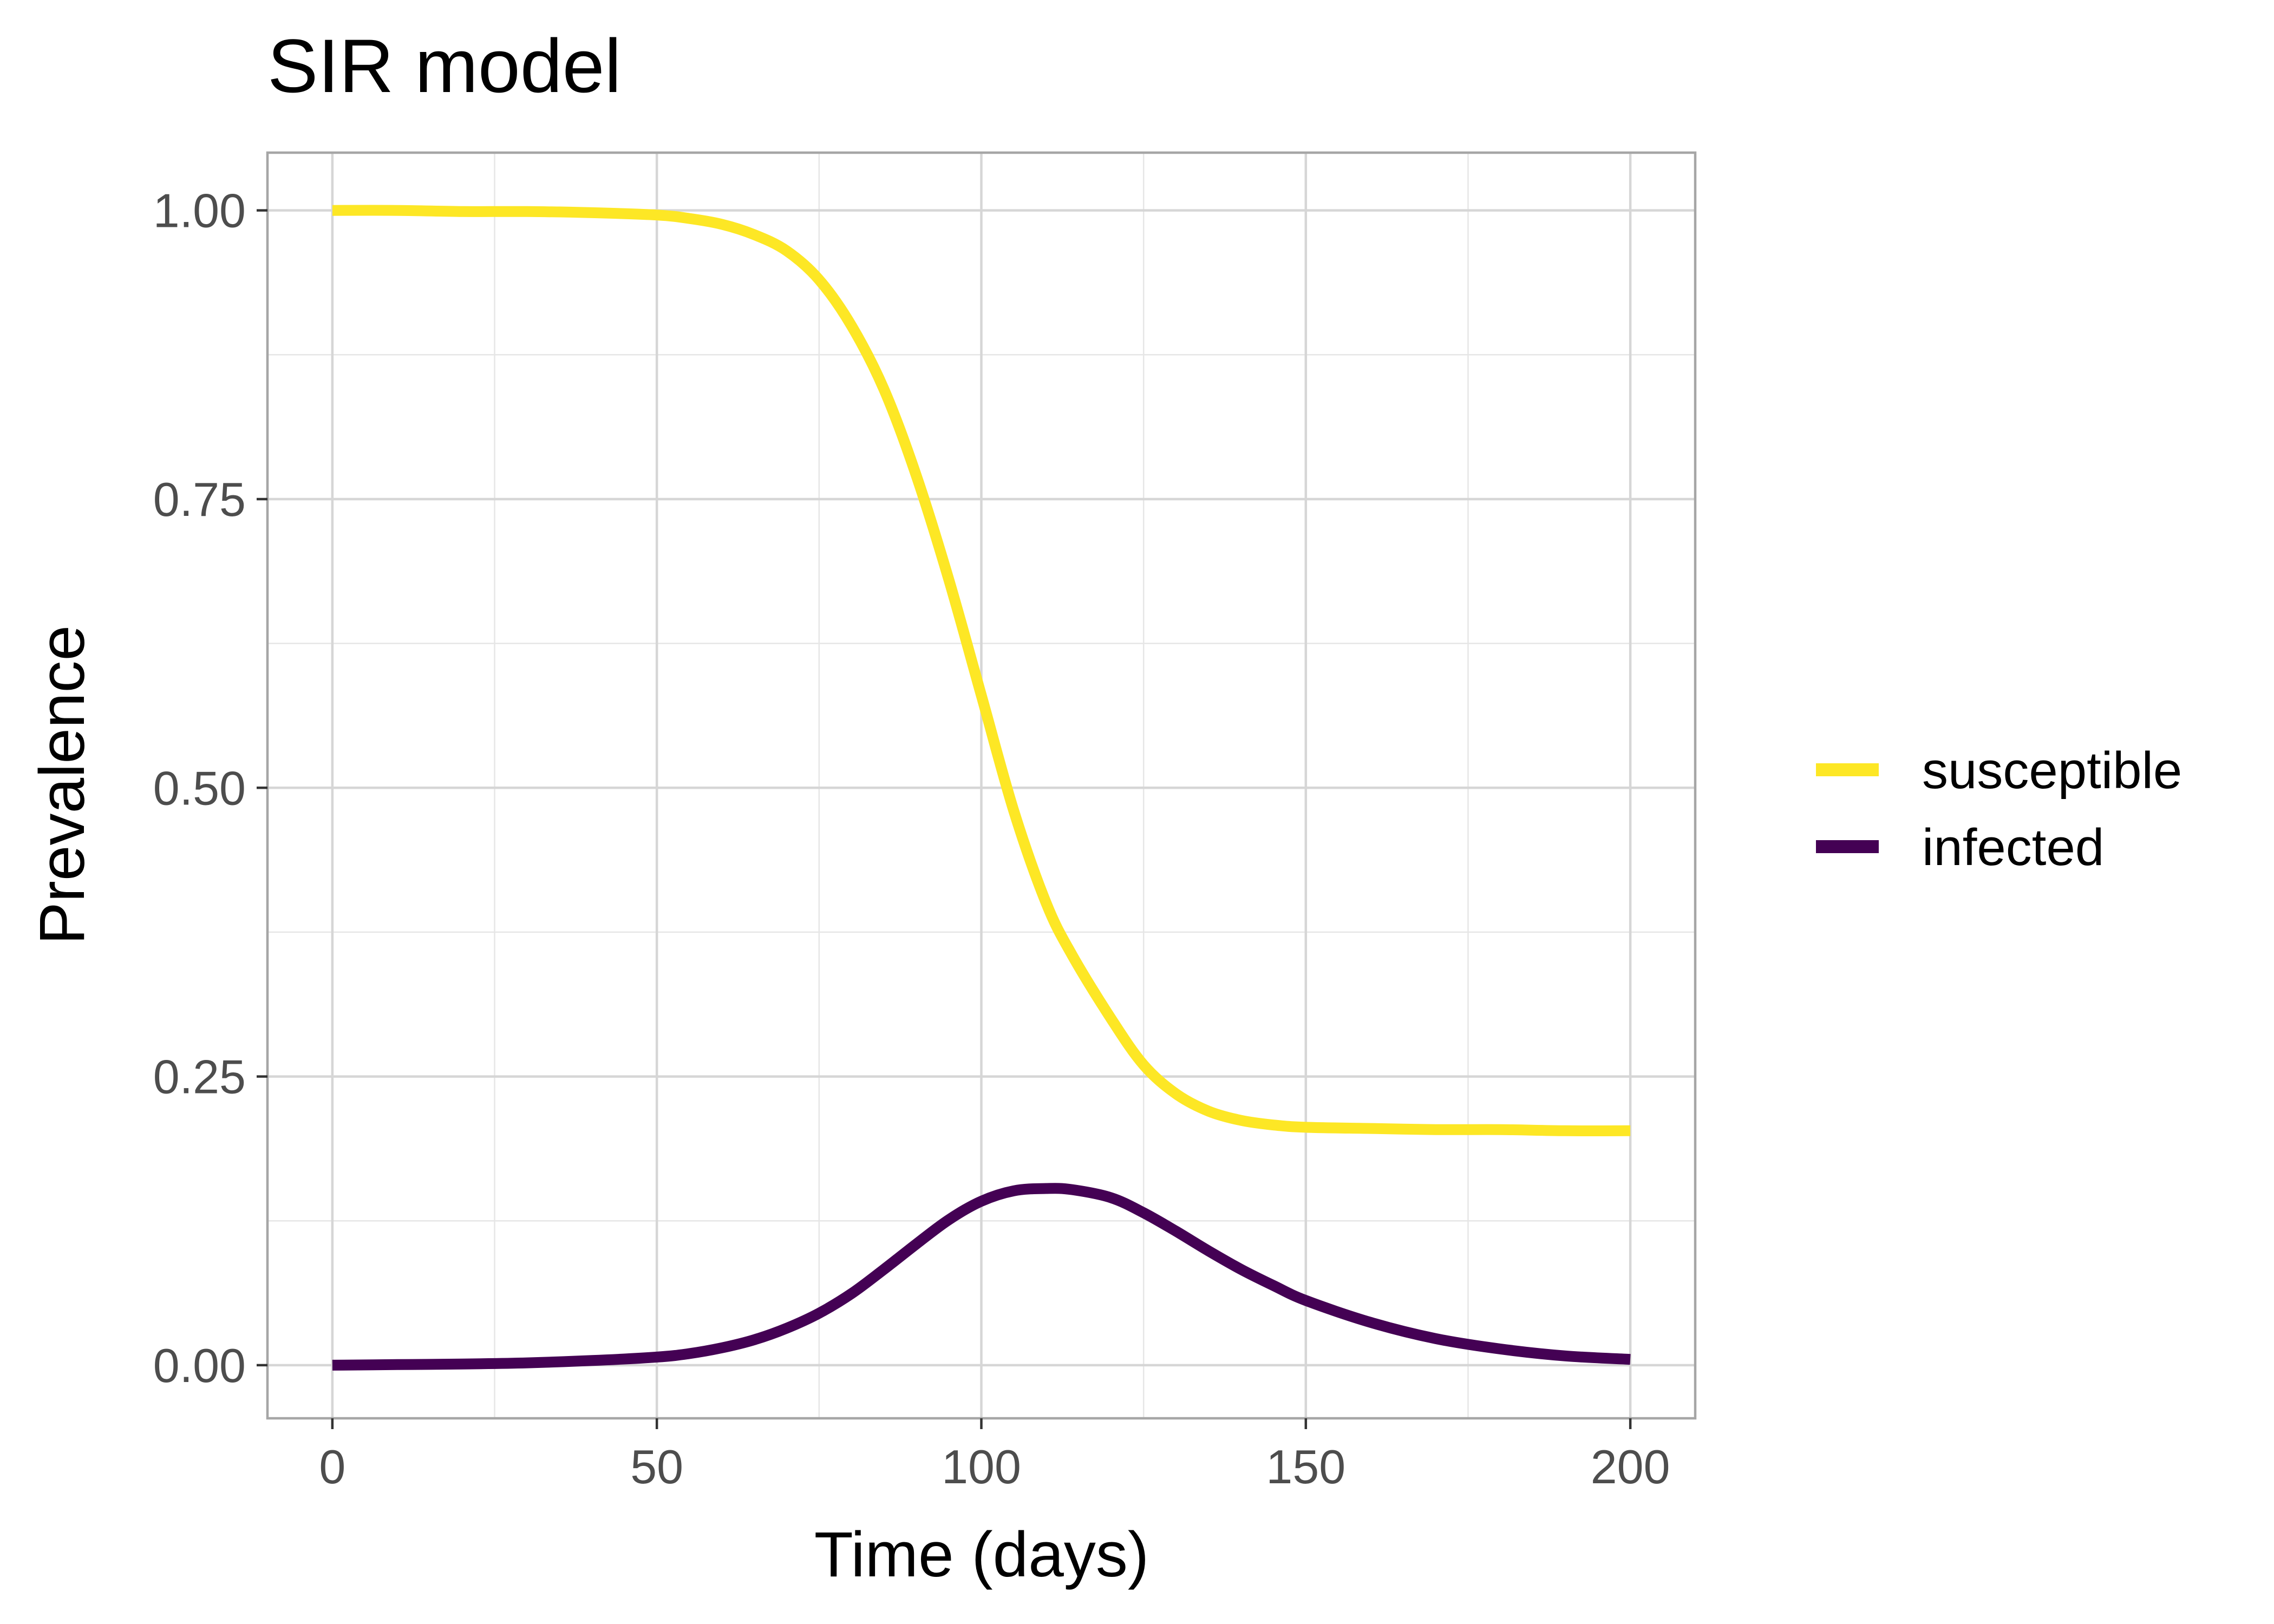  Describe the element at coordinates (200, 1077) in the screenshot. I see `y-tick-label: 0.25` at that location.